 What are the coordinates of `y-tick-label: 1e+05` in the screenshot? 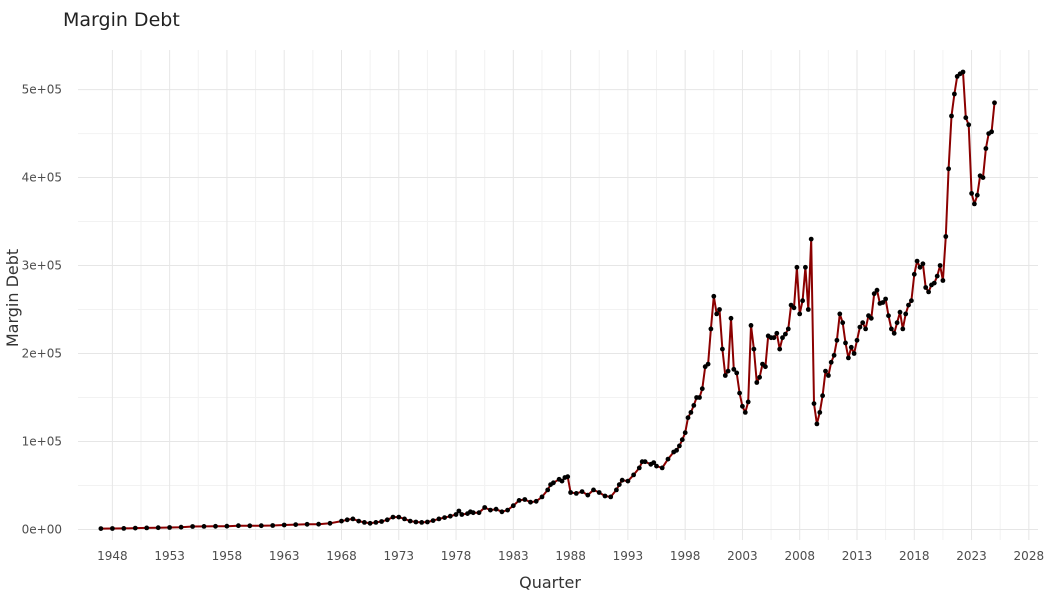 It's located at (42, 441).